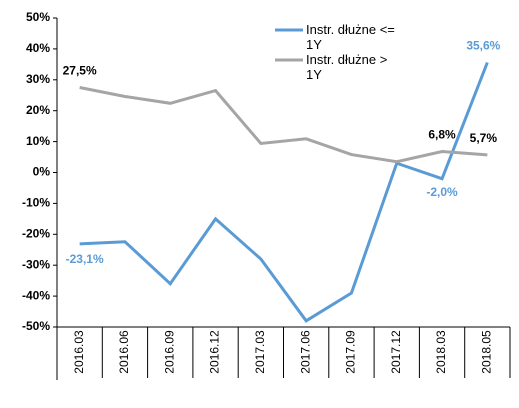  I want to click on x-tick-label: 2017.09, so click(351, 352).